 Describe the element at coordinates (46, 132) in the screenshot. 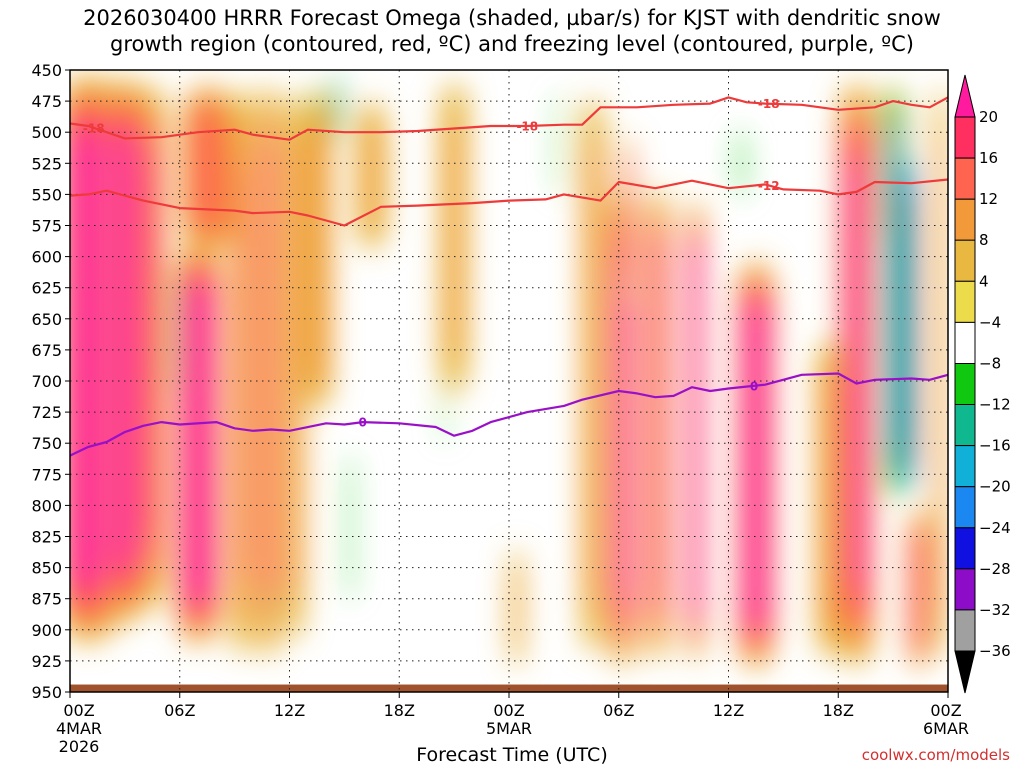

I see `y-tick-label-500: 500` at that location.